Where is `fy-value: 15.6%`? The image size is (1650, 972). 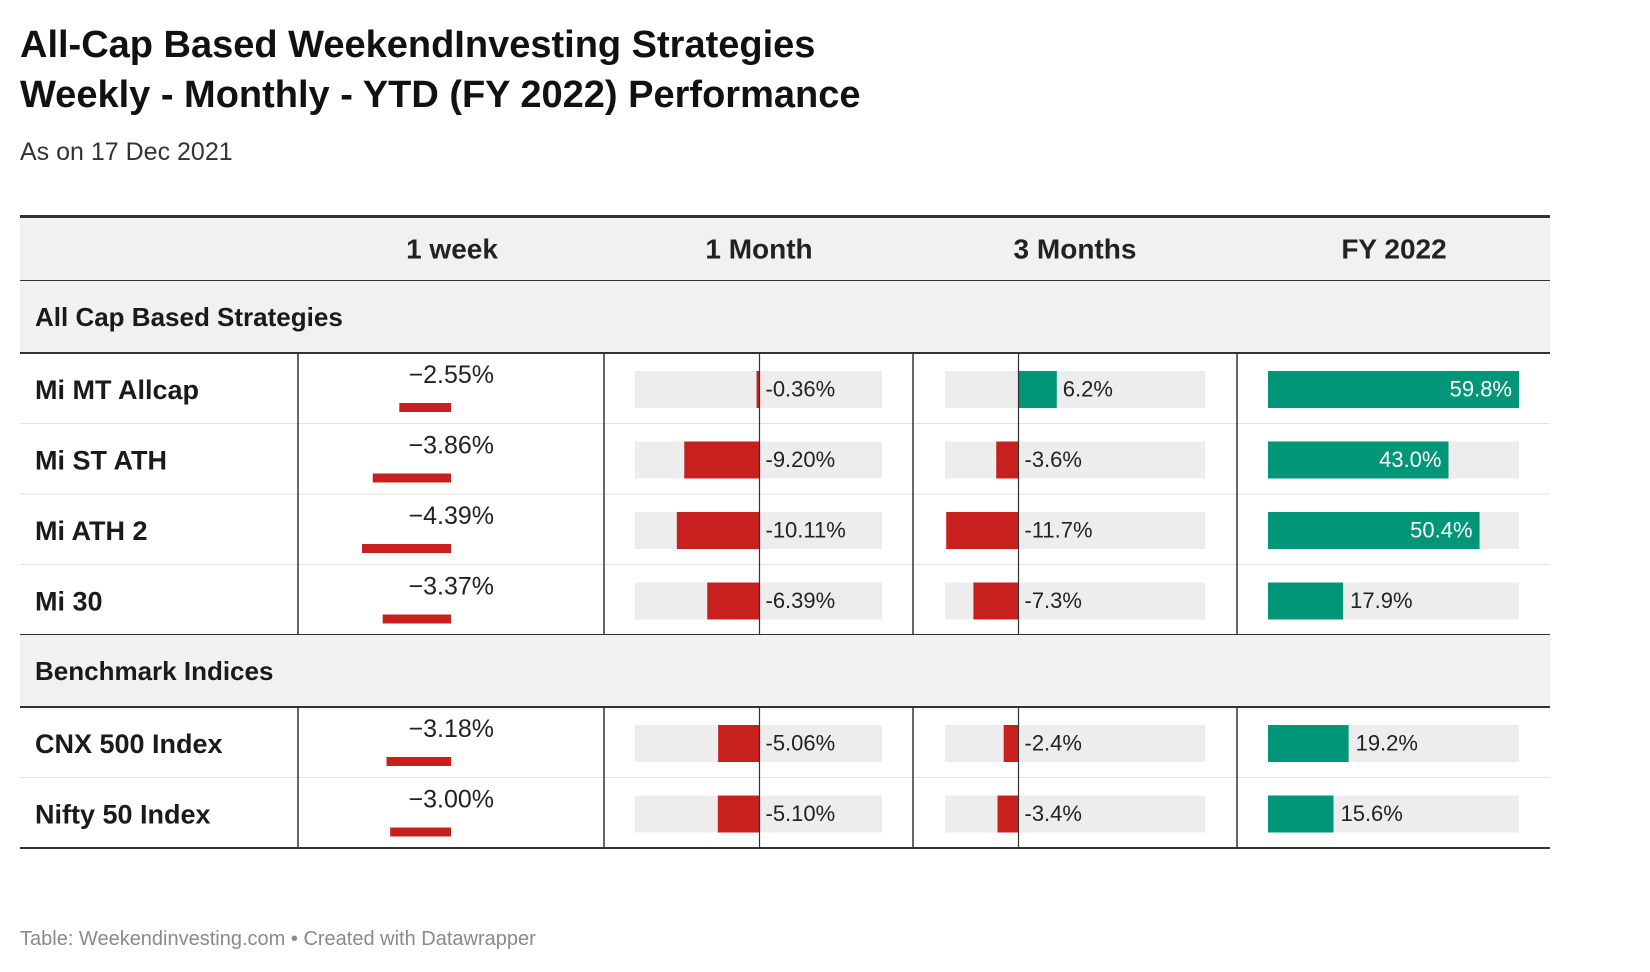 fy-value: 15.6% is located at coordinates (1371, 813).